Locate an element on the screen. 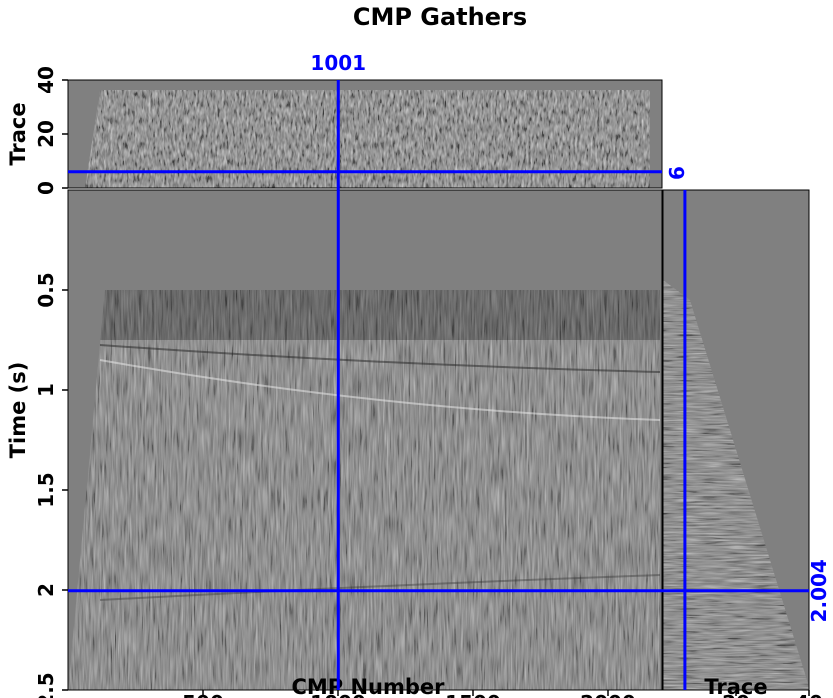 The image size is (833, 698). time-cursor-label: 2.004 is located at coordinates (819, 590).